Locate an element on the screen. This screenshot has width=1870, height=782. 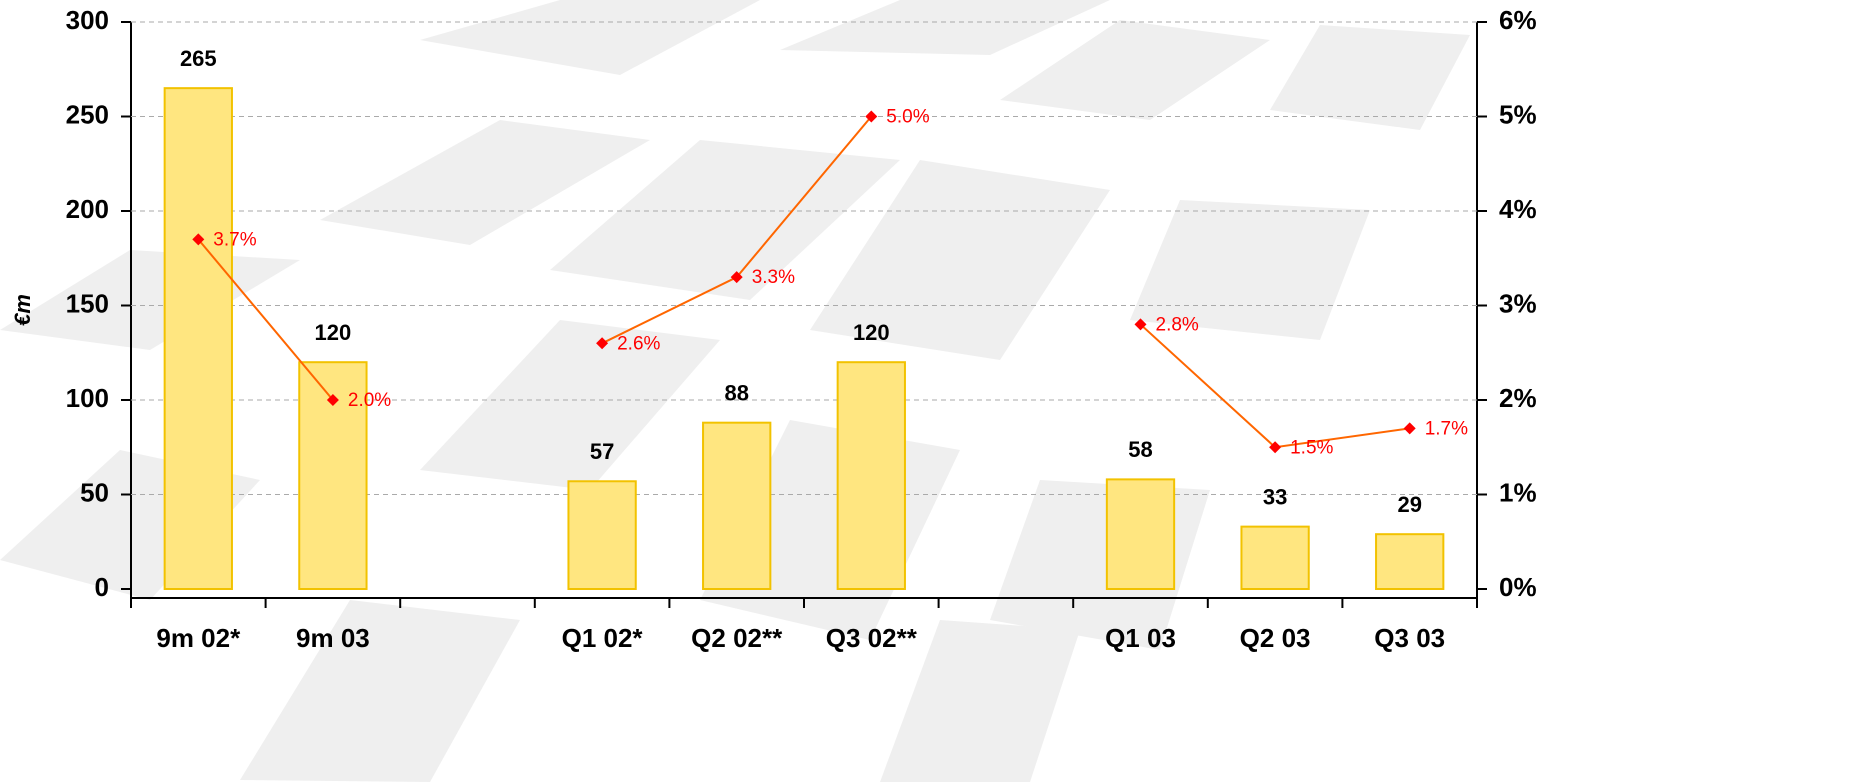
y2-tick-label: 0% is located at coordinates (1518, 587).